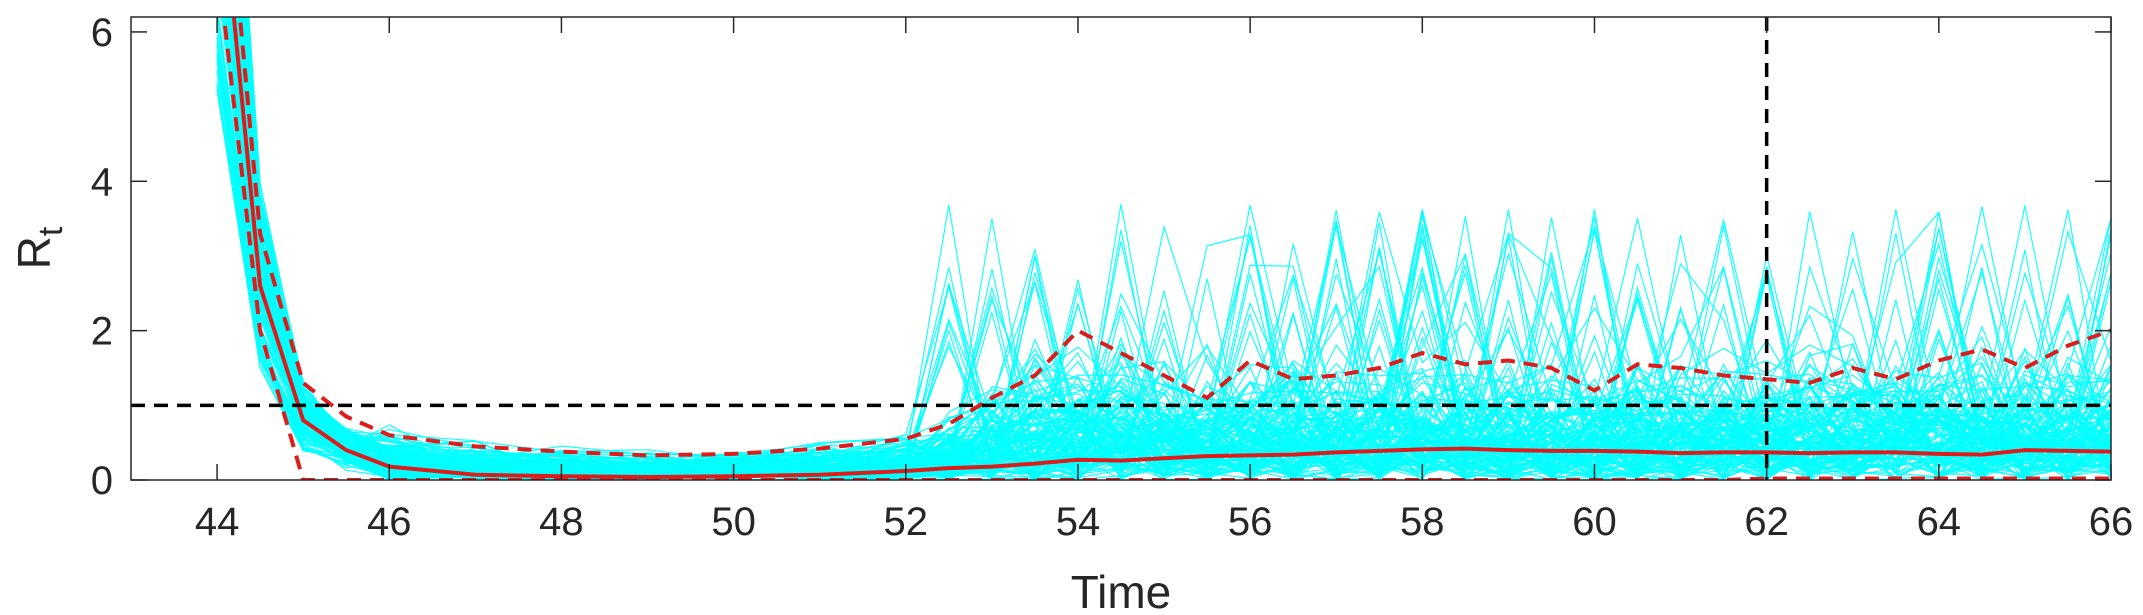 The image size is (2143, 615). What do you see at coordinates (2111, 522) in the screenshot?
I see `x-tick-label: 66` at bounding box center [2111, 522].